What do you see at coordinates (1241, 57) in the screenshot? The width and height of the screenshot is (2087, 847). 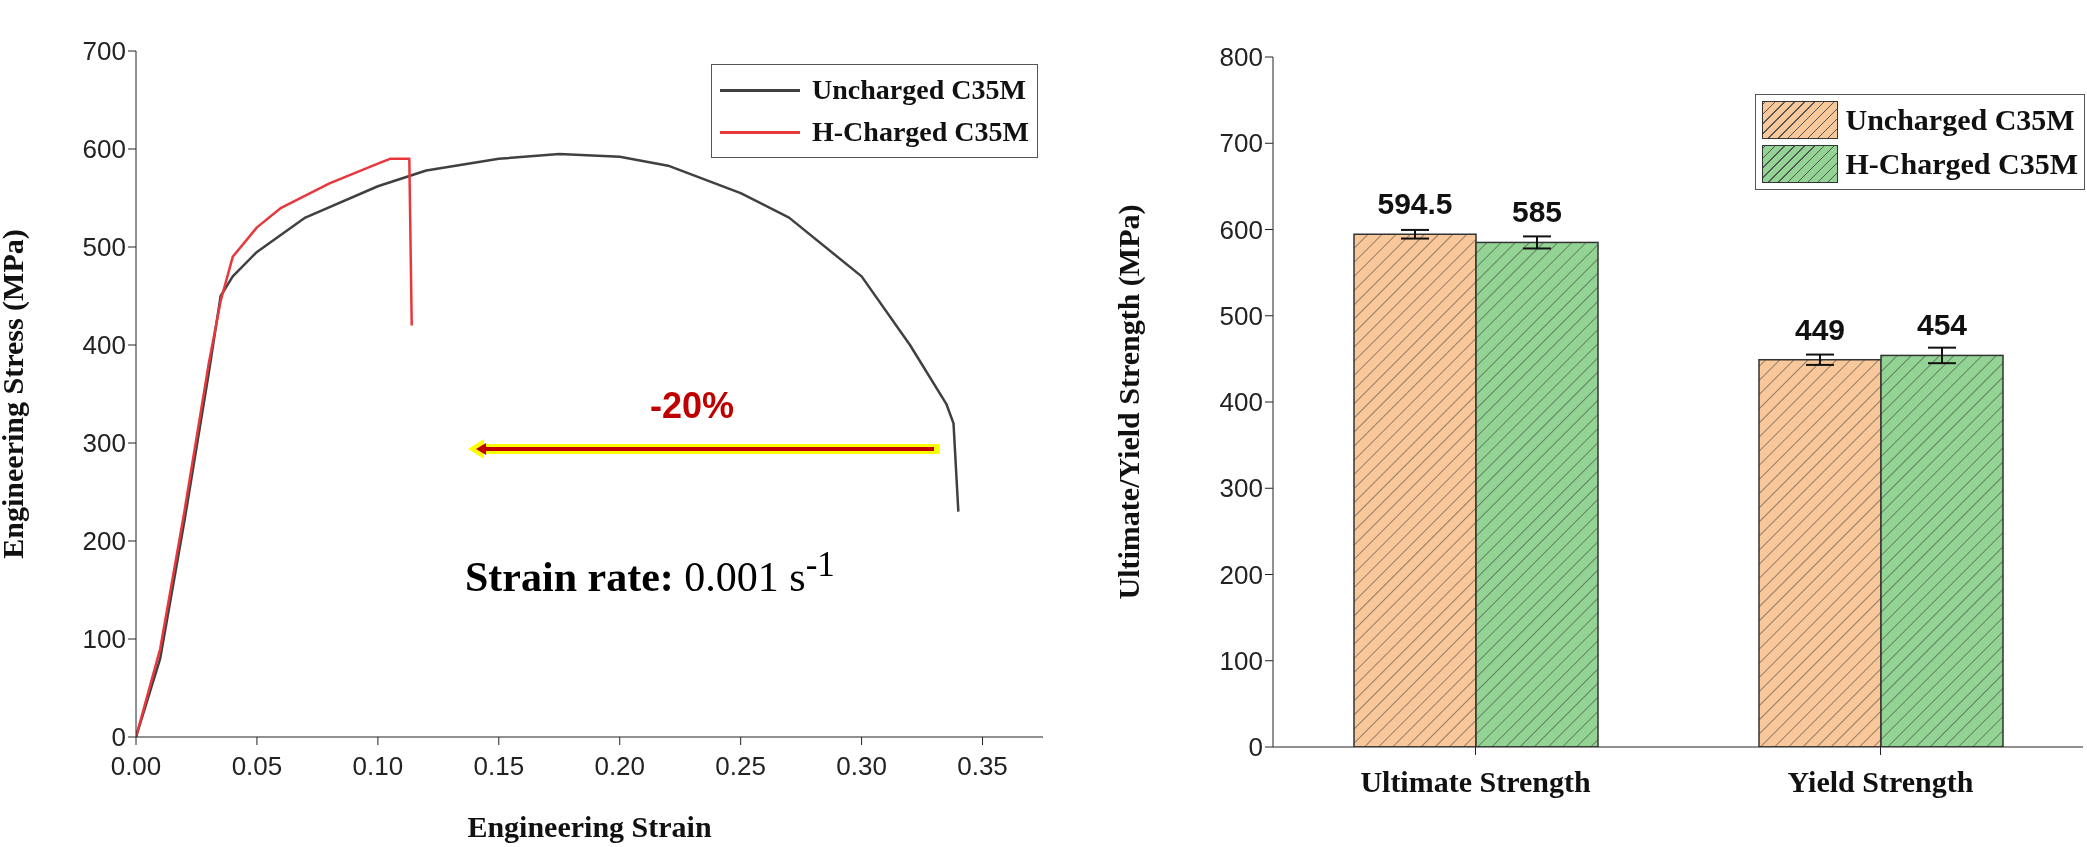 I see `y-tick-label: 800` at bounding box center [1241, 57].